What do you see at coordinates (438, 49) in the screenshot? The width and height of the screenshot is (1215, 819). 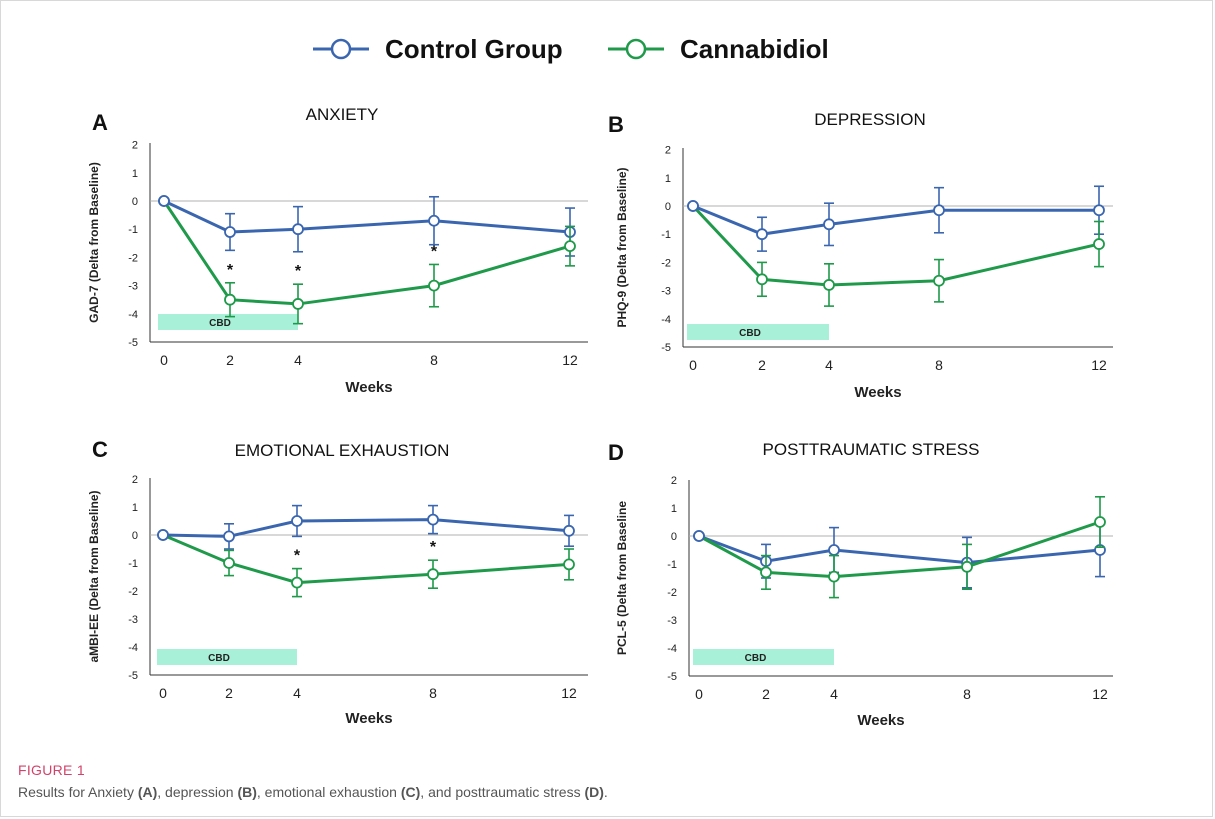 I see `legend-entry: Control Group` at bounding box center [438, 49].